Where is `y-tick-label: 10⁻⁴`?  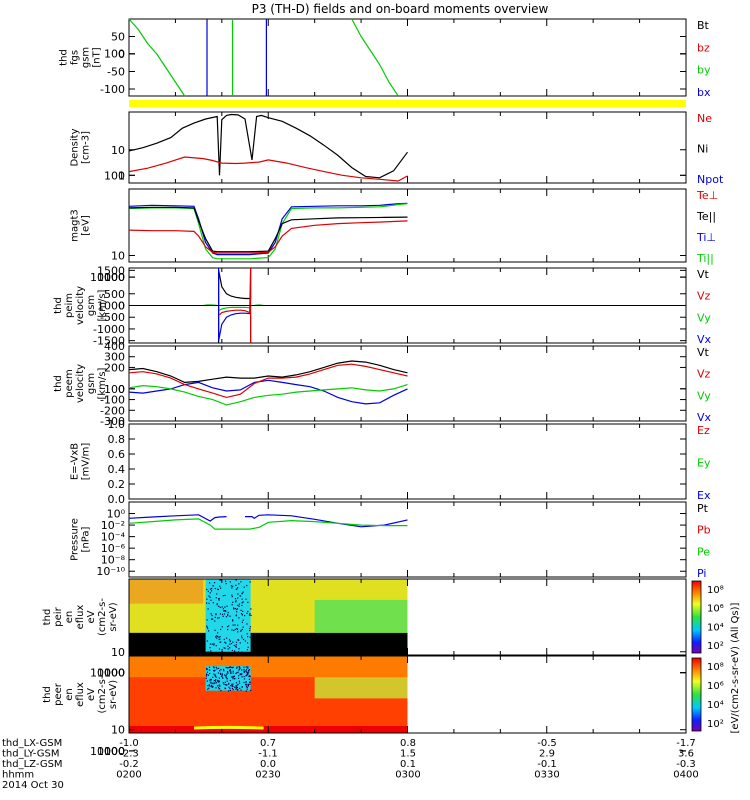
y-tick-label: 10⁻⁴ is located at coordinates (113, 537).